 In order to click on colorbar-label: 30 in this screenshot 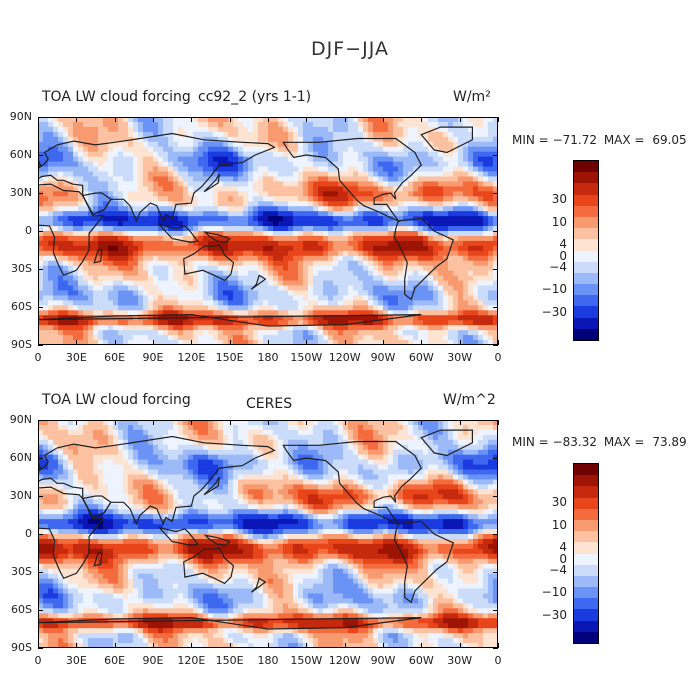, I will do `click(559, 198)`.